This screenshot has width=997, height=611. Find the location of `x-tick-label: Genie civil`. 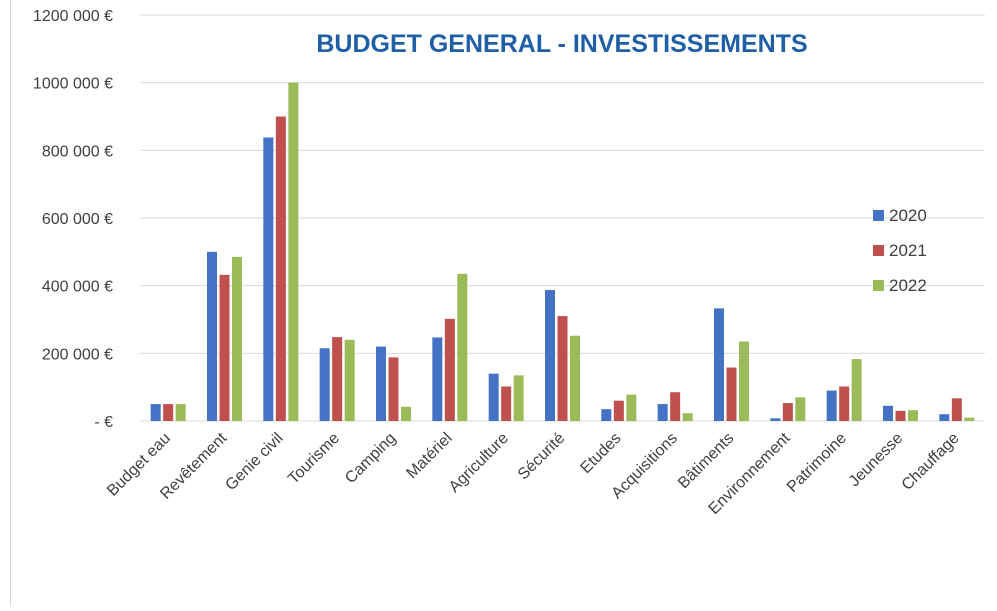

x-tick-label: Genie civil is located at coordinates (254, 462).